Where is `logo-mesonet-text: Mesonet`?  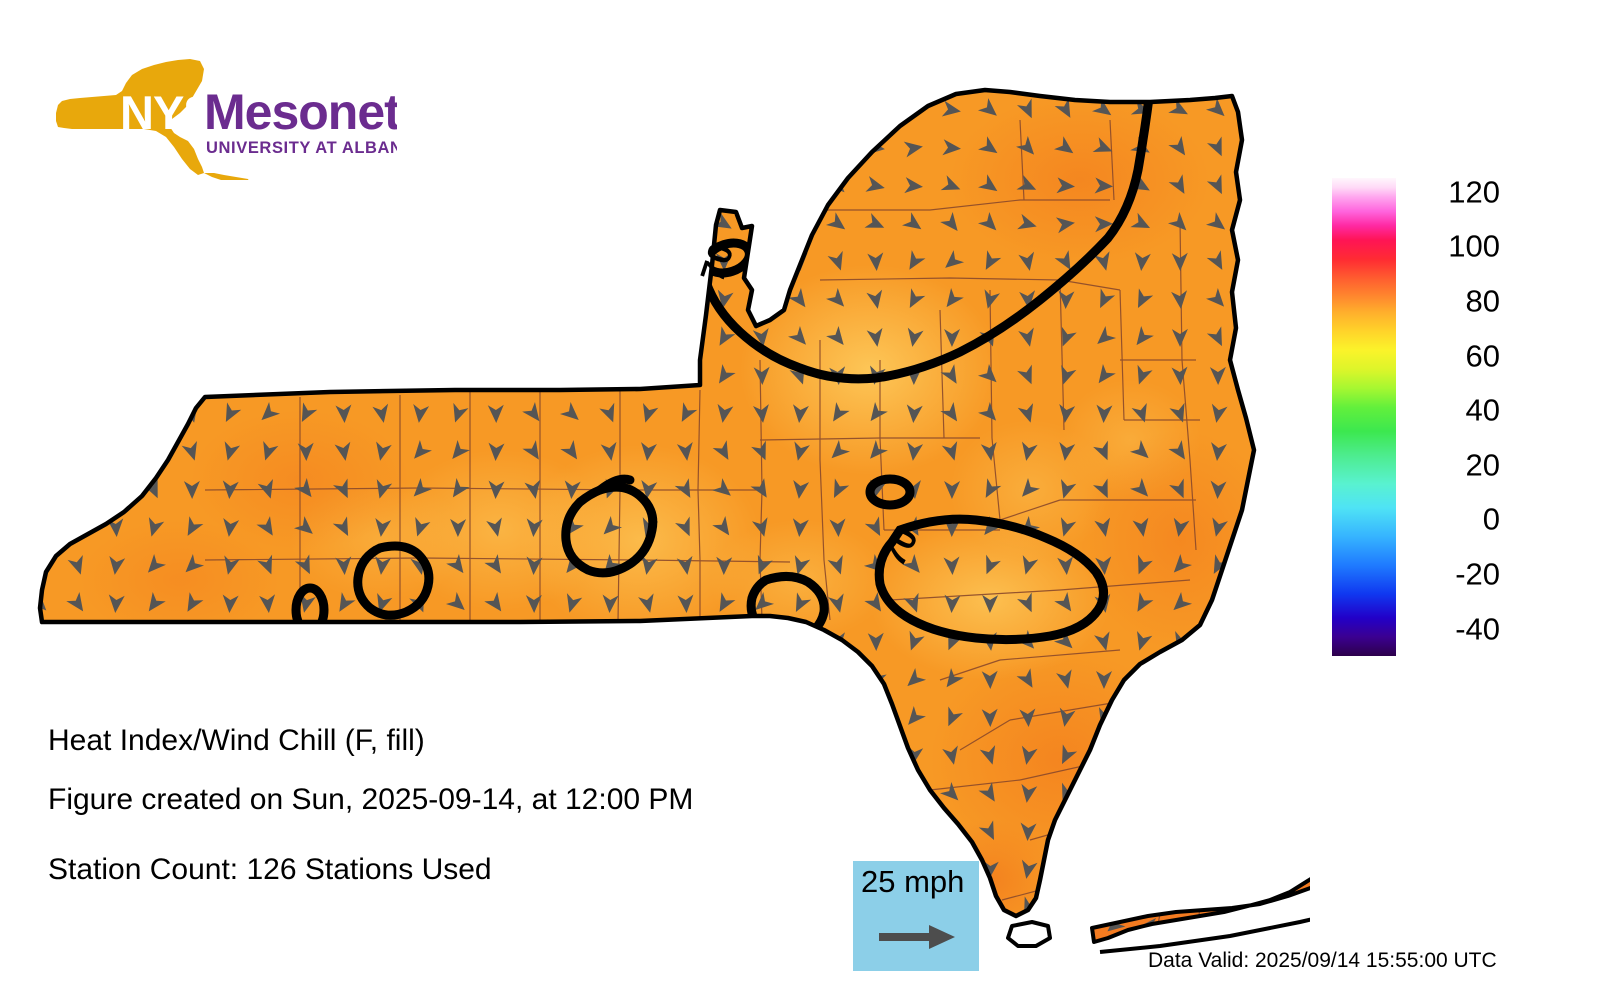
logo-mesonet-text: Mesonet is located at coordinates (300, 112).